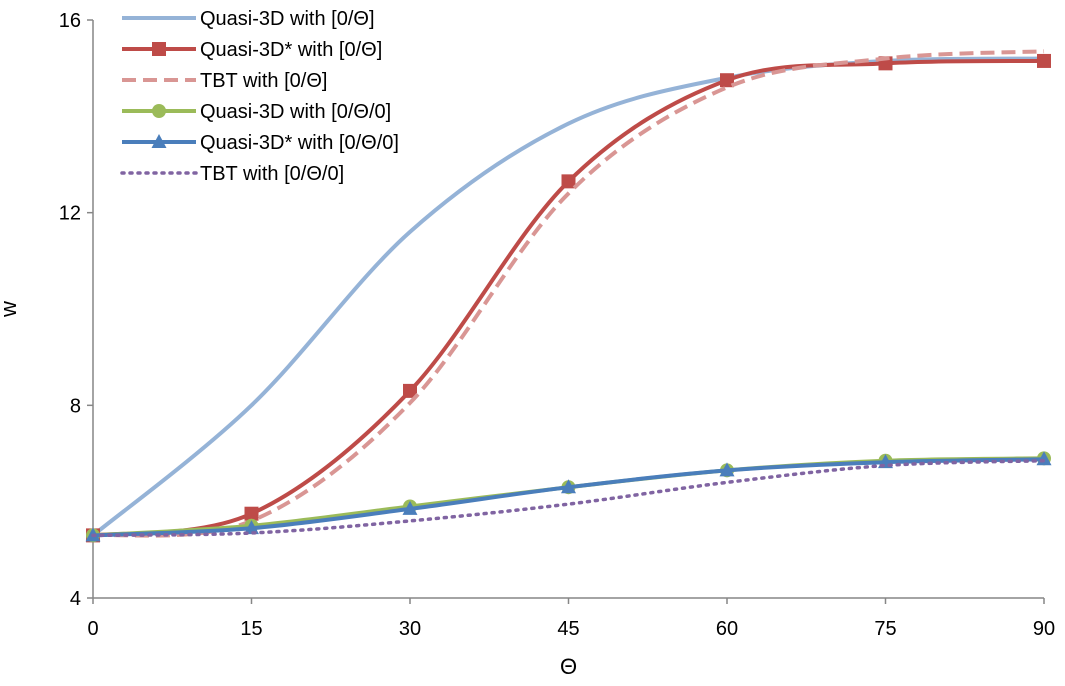  Describe the element at coordinates (92, 629) in the screenshot. I see `x-tick-label: 0` at that location.